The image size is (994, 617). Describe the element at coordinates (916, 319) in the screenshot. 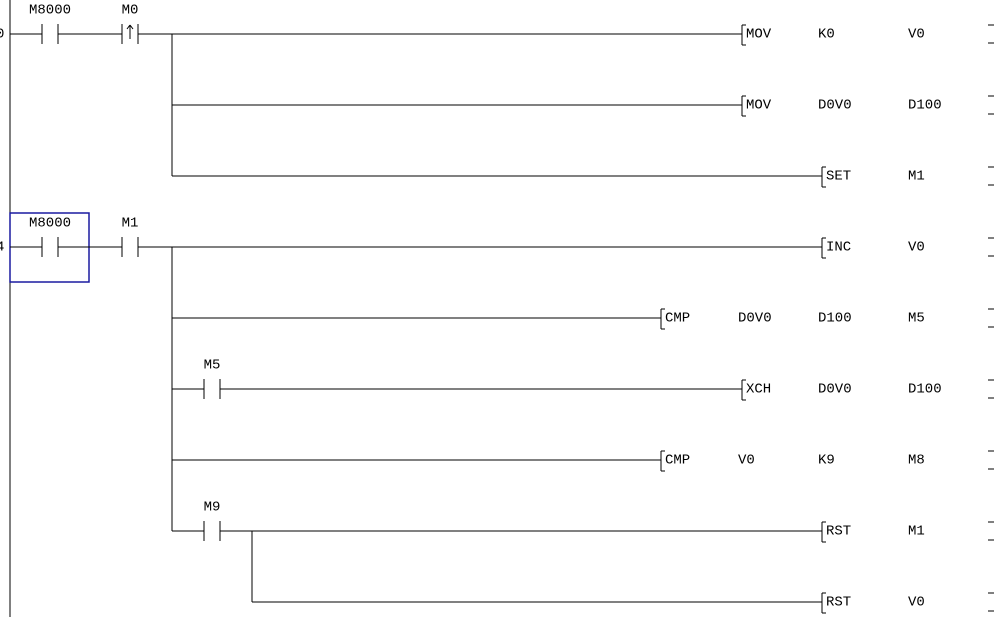

I see `instruction-operand: M5` at that location.